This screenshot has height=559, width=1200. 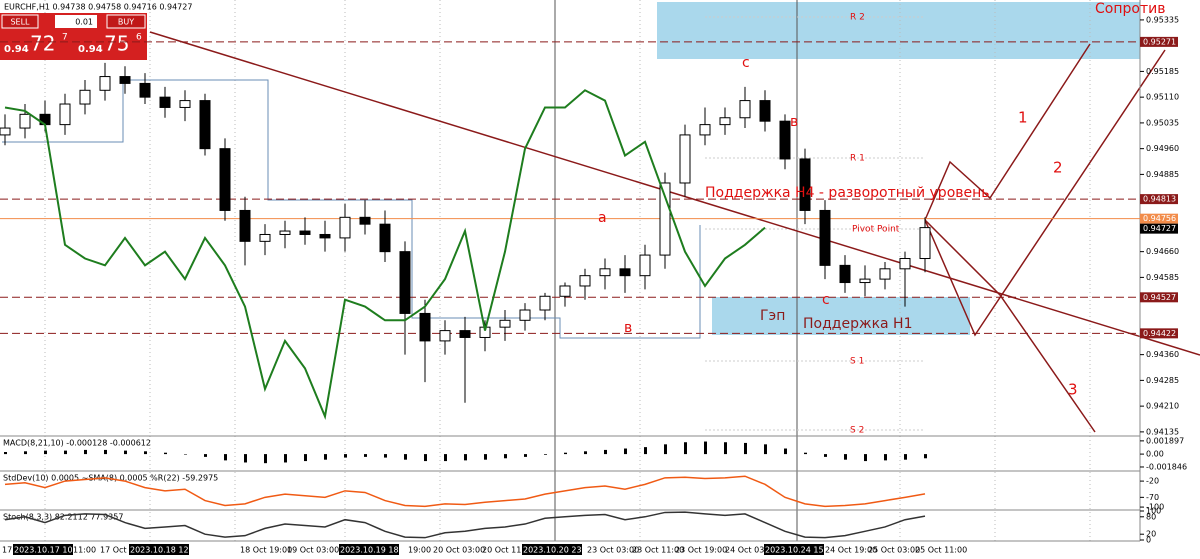 What do you see at coordinates (1162, 71) in the screenshot?
I see `y-tick-label: 0.95185` at bounding box center [1162, 71].